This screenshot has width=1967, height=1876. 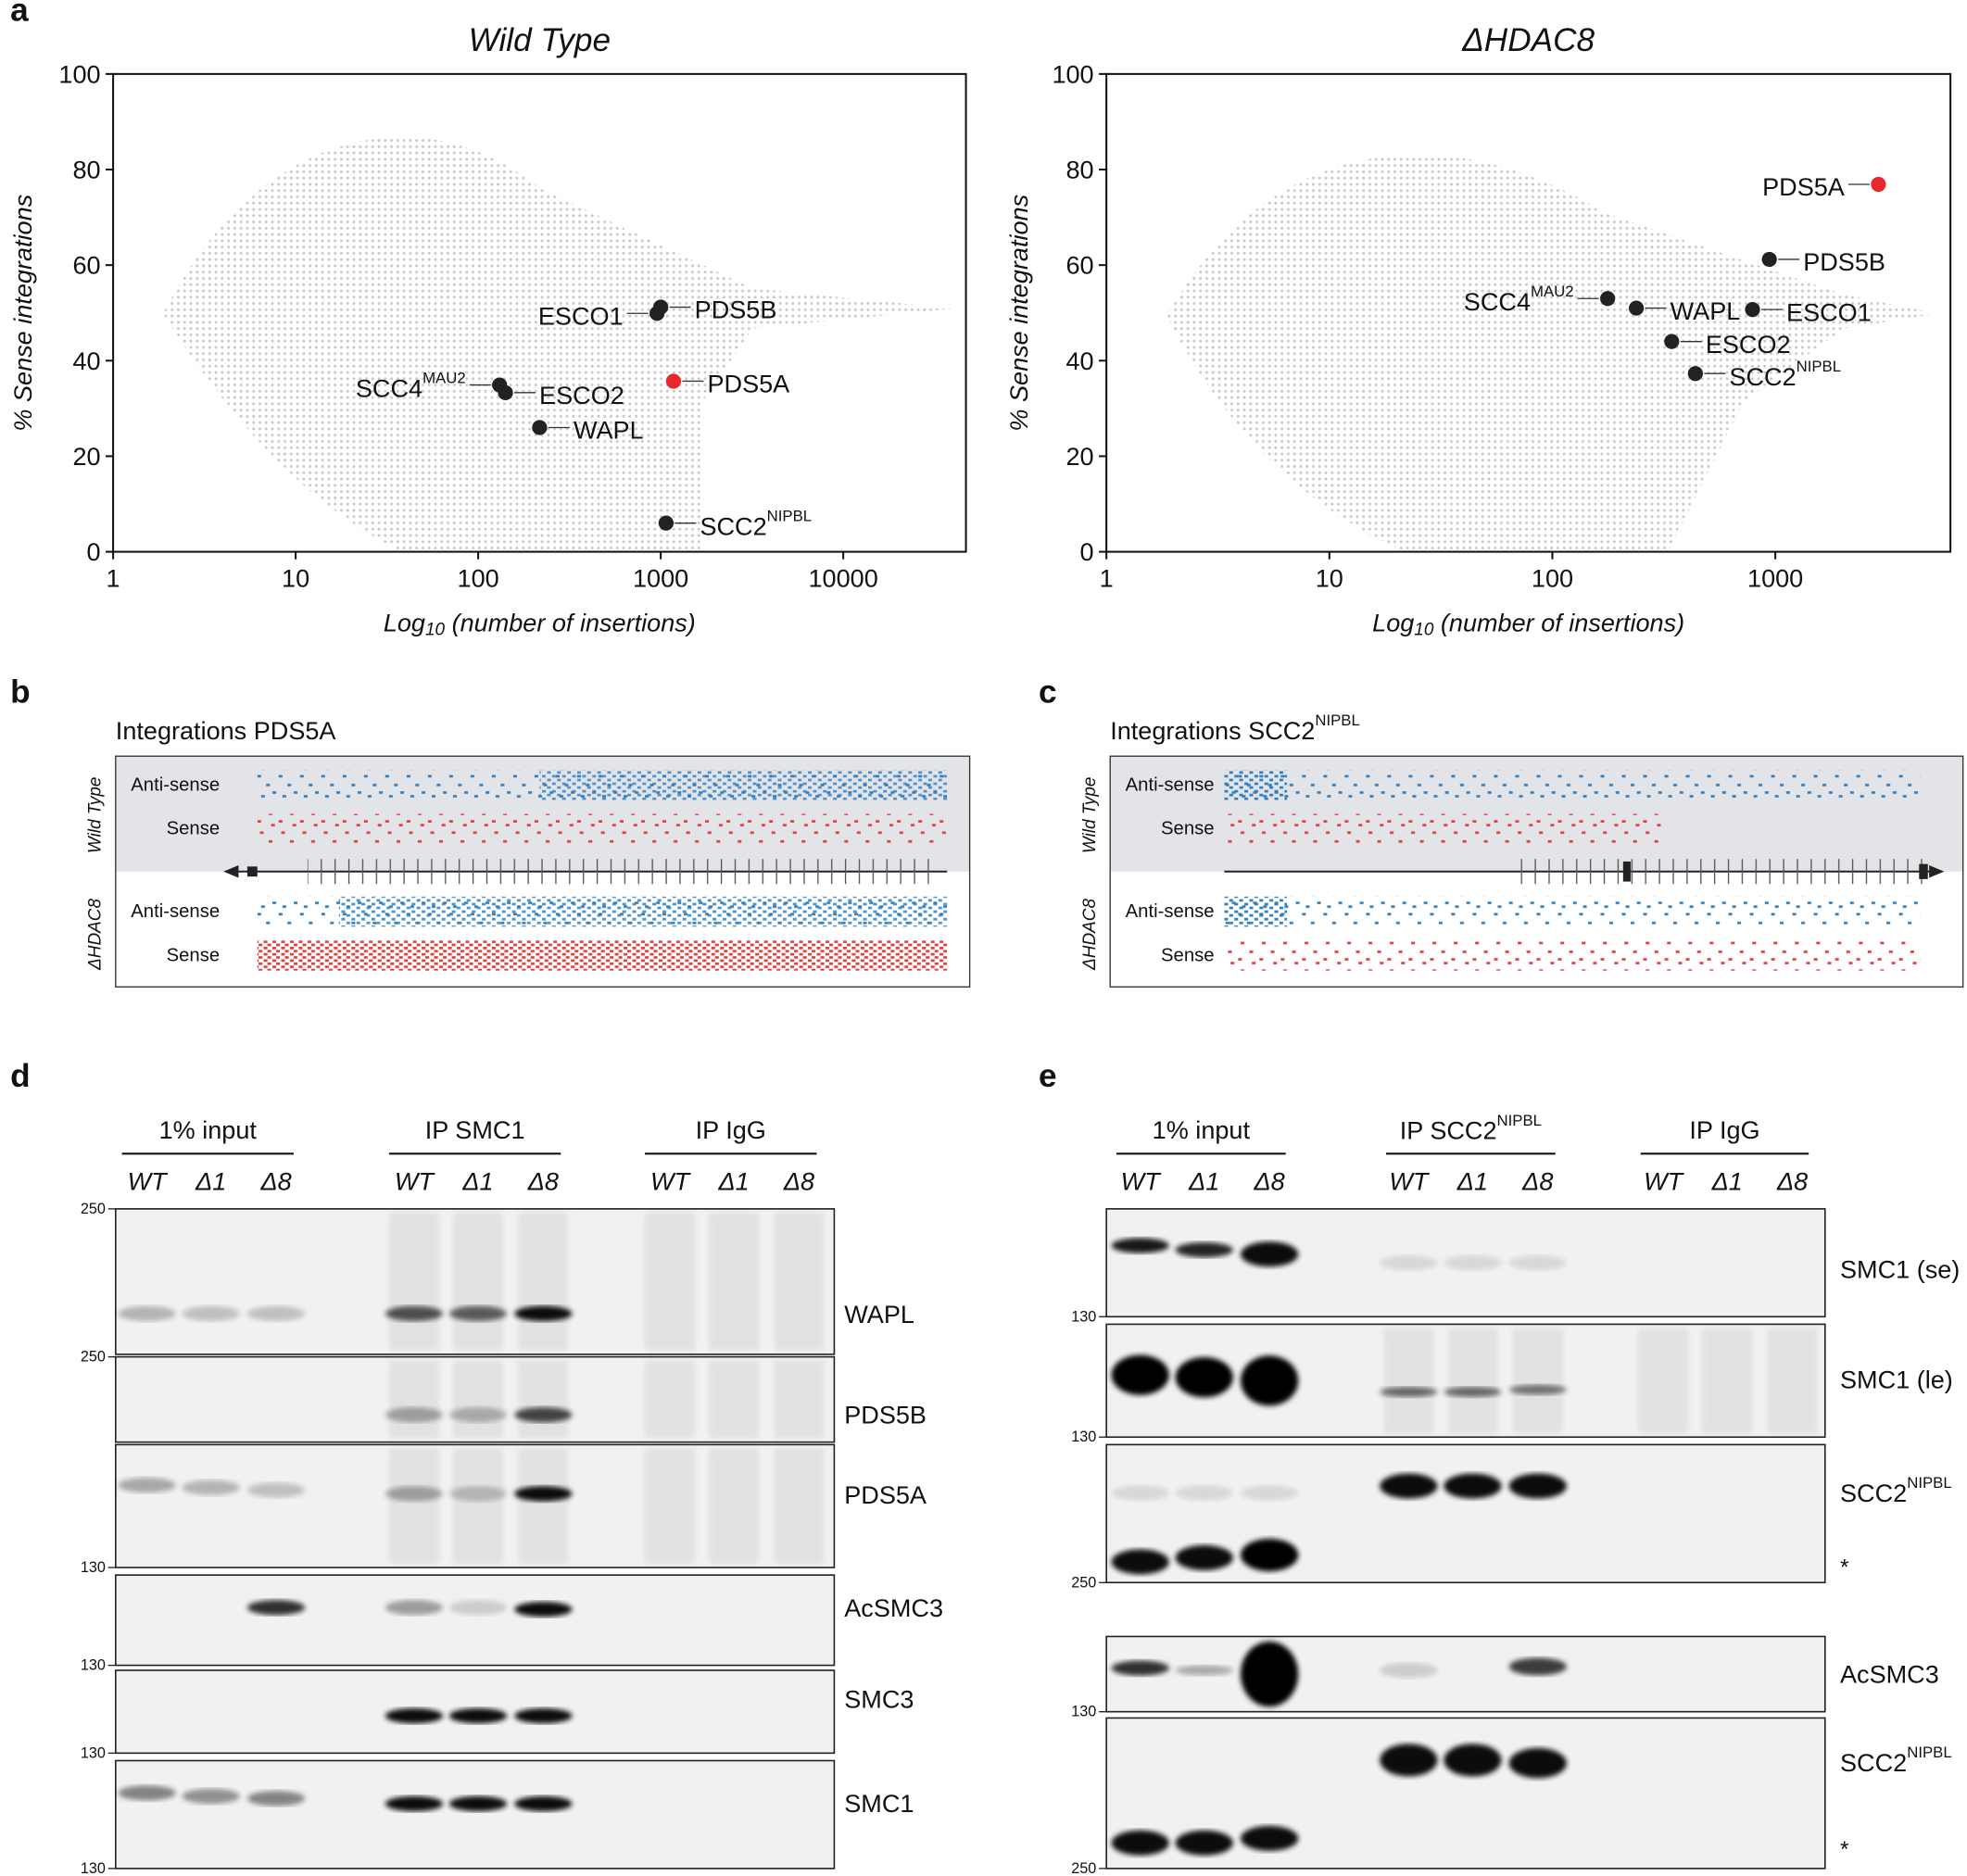 What do you see at coordinates (114, 578) in the screenshot?
I see `x-tick-label: 1` at bounding box center [114, 578].